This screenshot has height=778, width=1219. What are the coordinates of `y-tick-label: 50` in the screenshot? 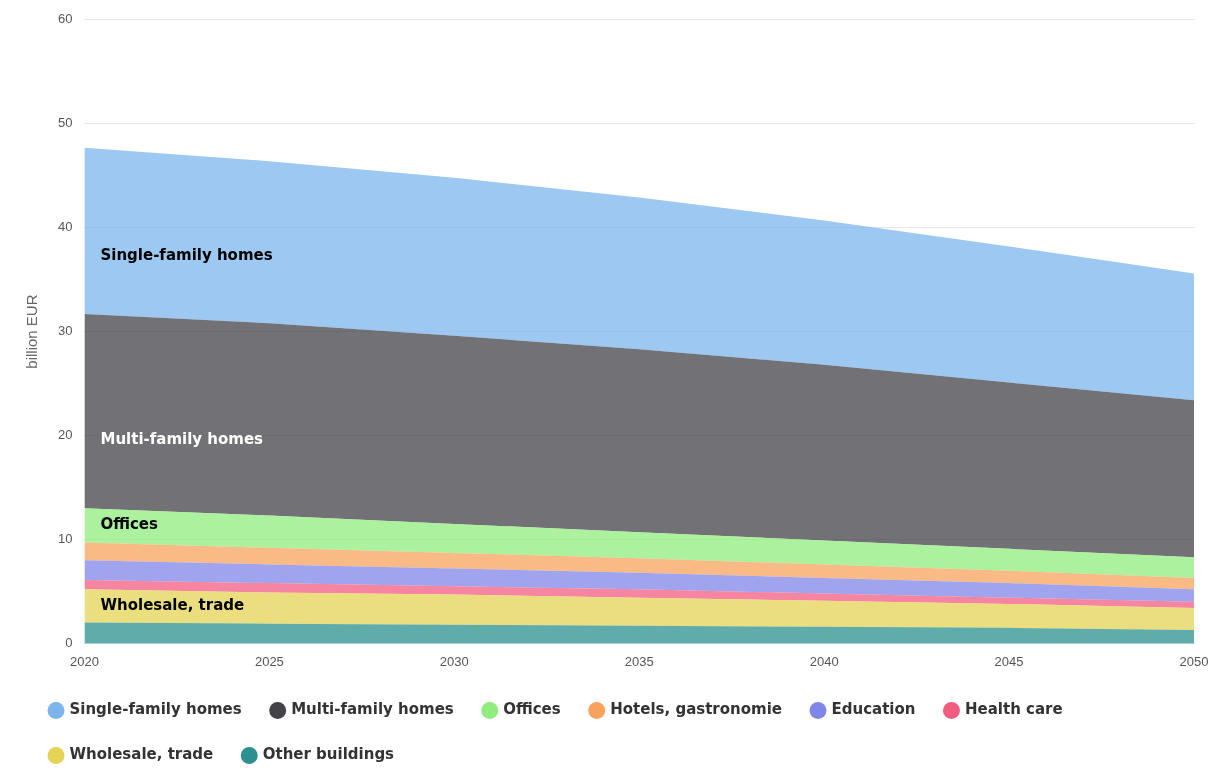 It's located at (65, 123).